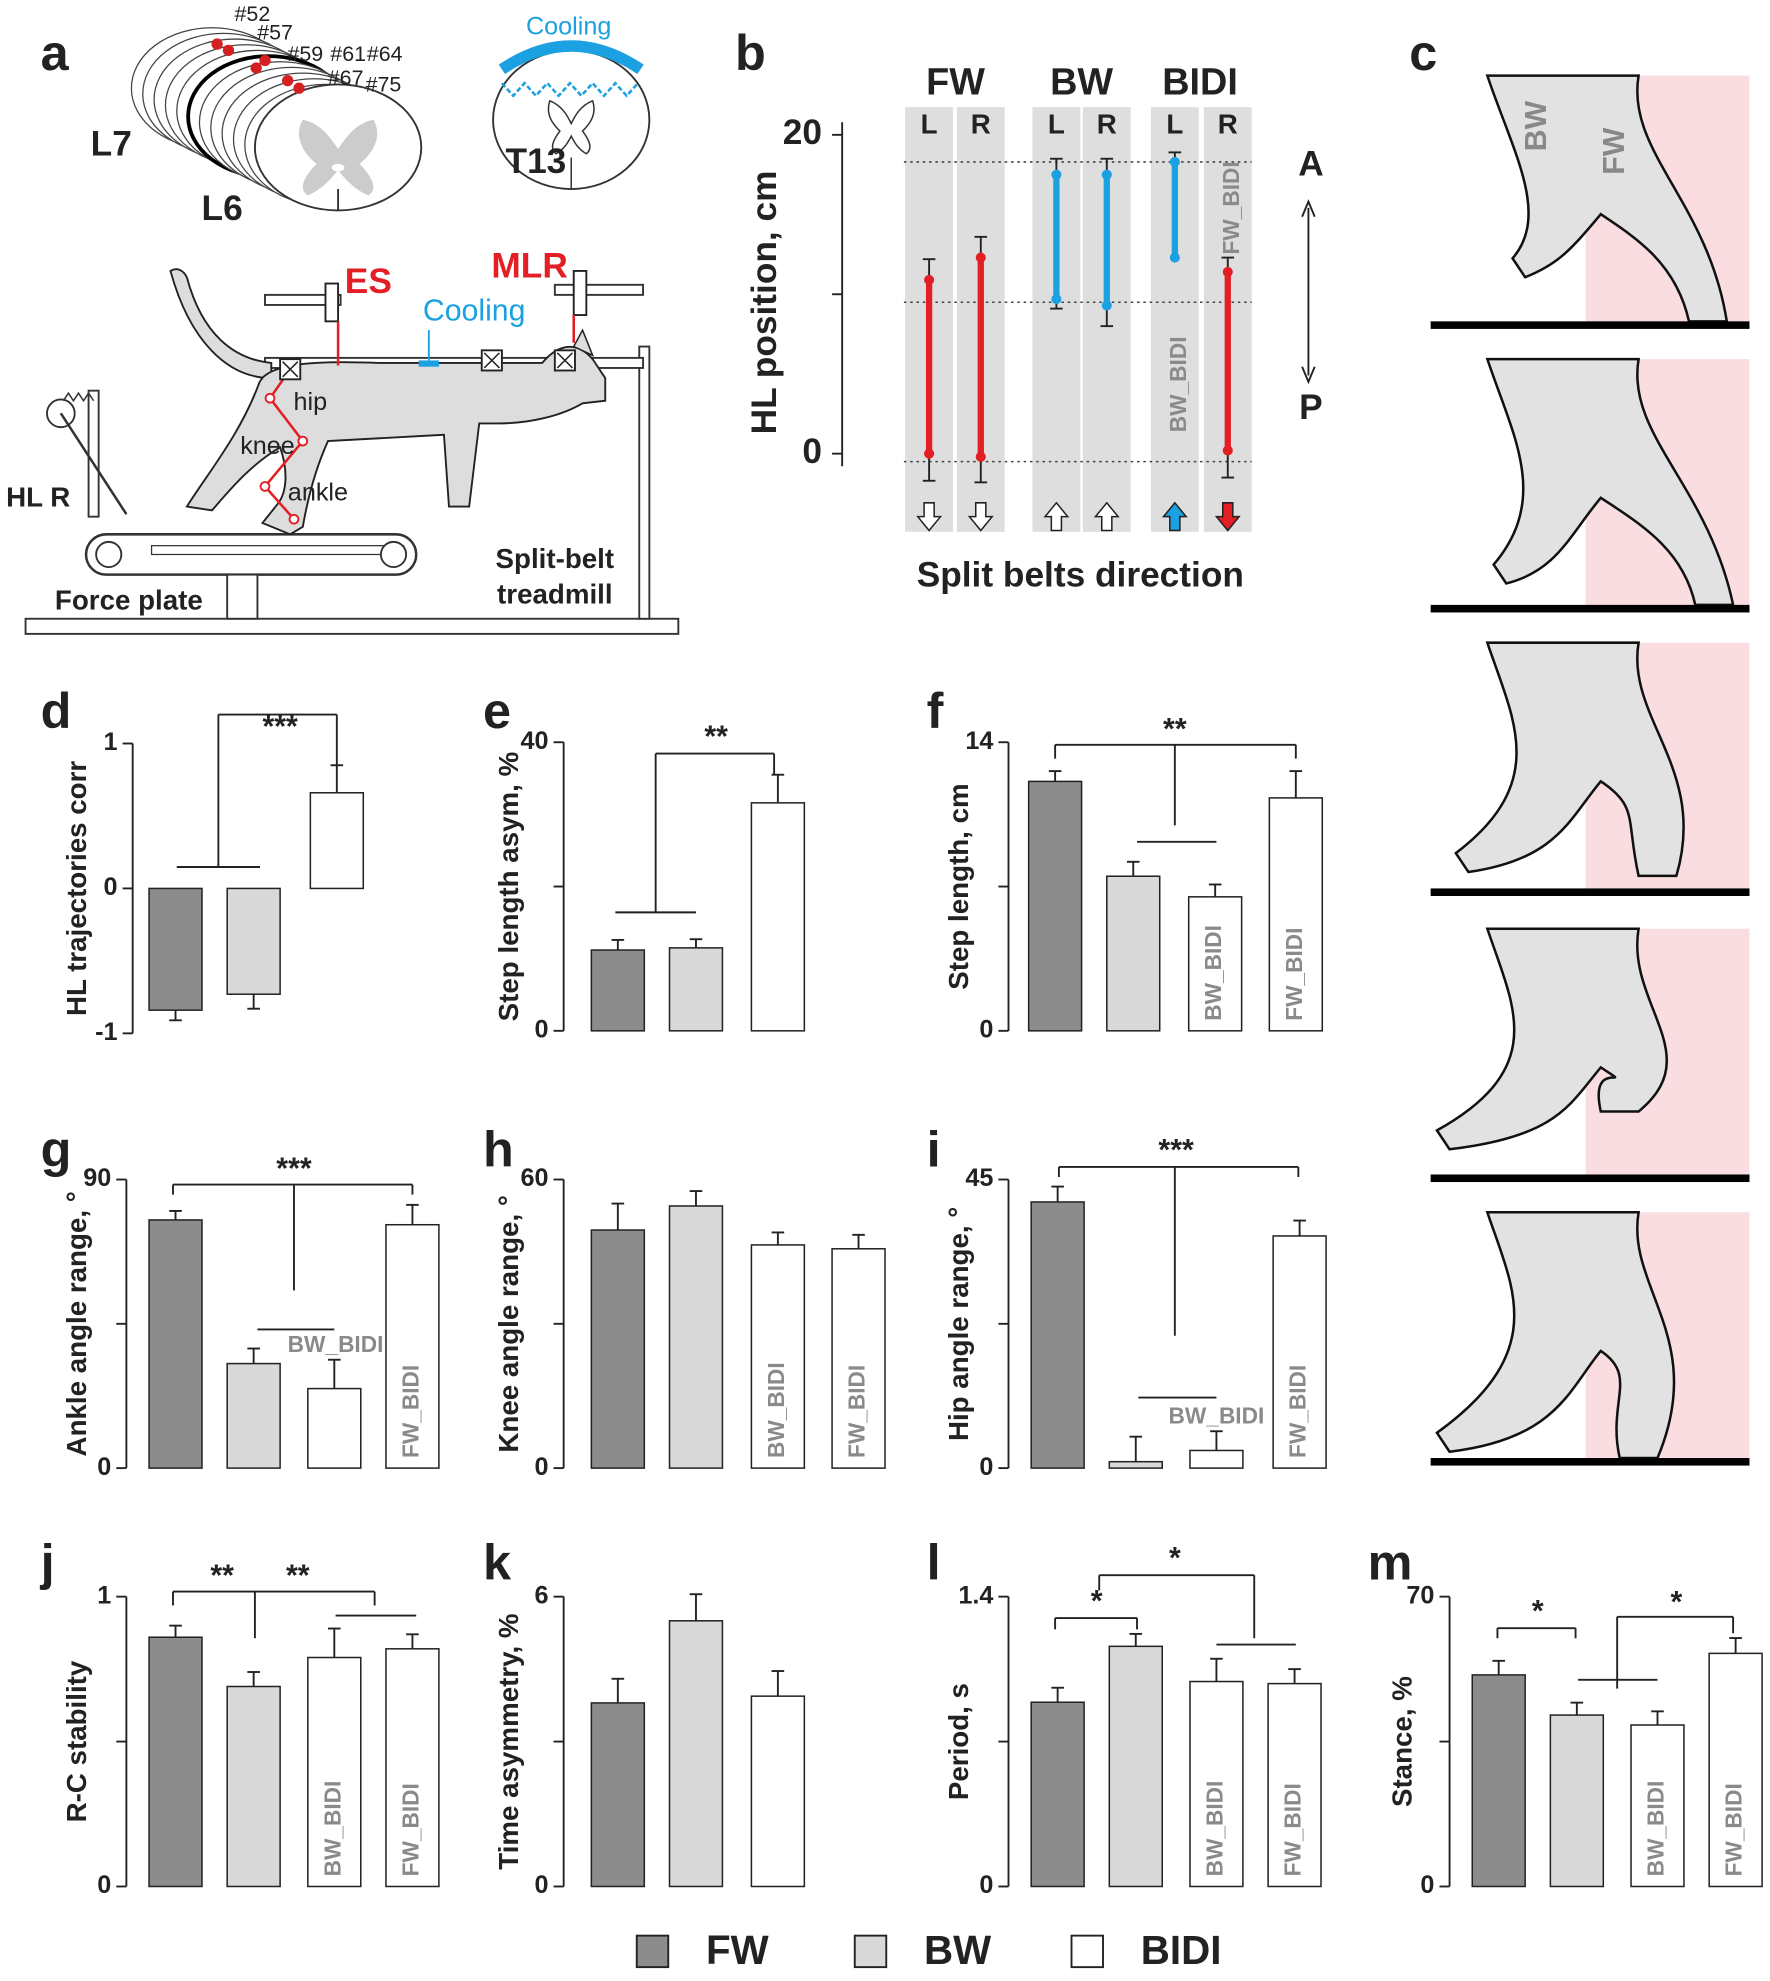 The height and width of the screenshot is (1981, 1770). Describe the element at coordinates (535, 1178) in the screenshot. I see `y-tick-label: 60` at that location.